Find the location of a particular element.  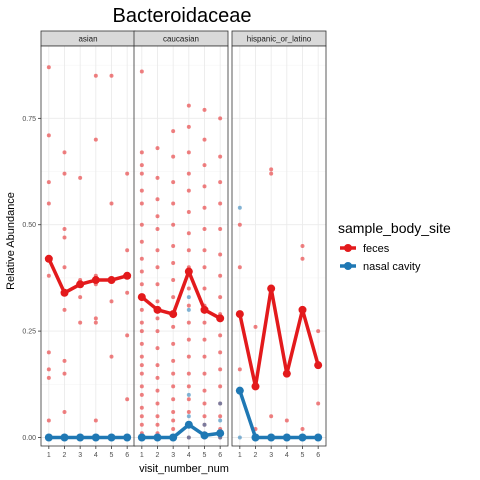

x-tick-label: 2 is located at coordinates (65, 455).